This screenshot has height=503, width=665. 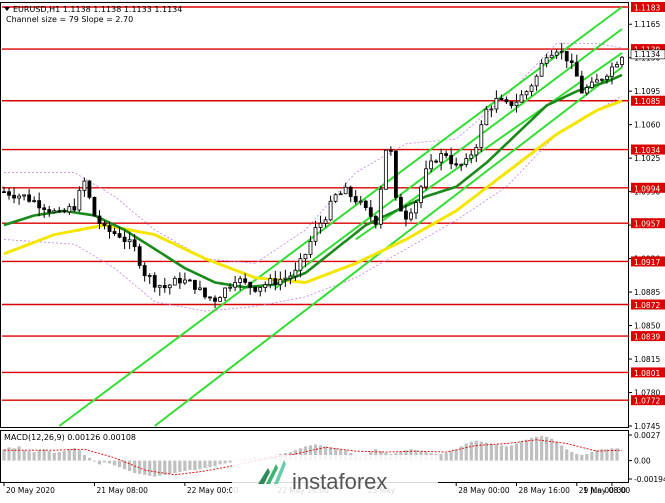 What do you see at coordinates (647, 24) in the screenshot?
I see `price-tick-label: 1.1165` at bounding box center [647, 24].